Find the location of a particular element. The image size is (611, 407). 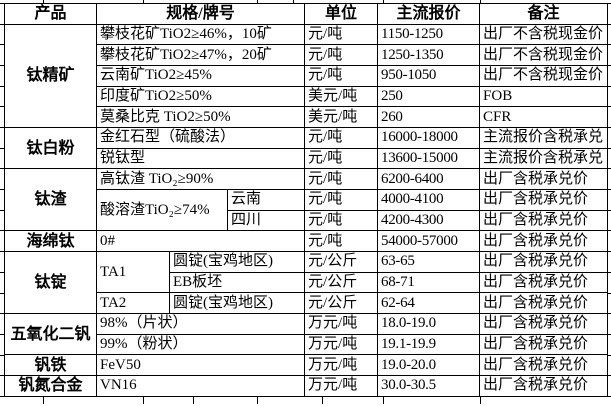

spec-cell: 0# is located at coordinates (200, 241).